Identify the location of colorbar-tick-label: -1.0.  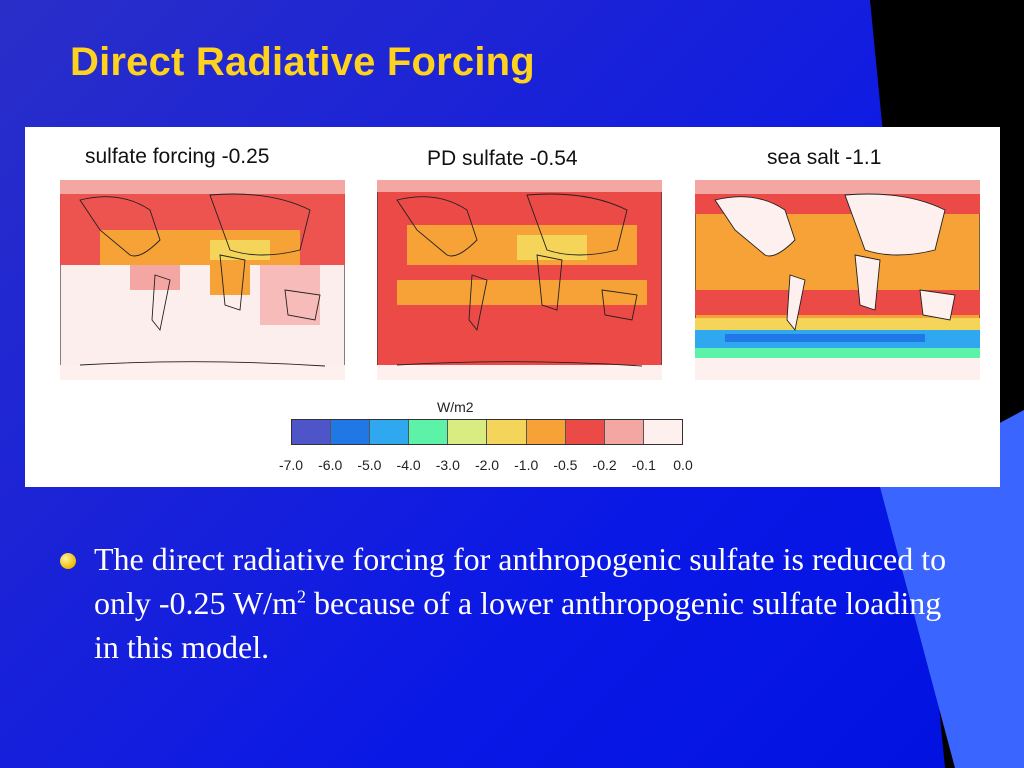
(526, 465).